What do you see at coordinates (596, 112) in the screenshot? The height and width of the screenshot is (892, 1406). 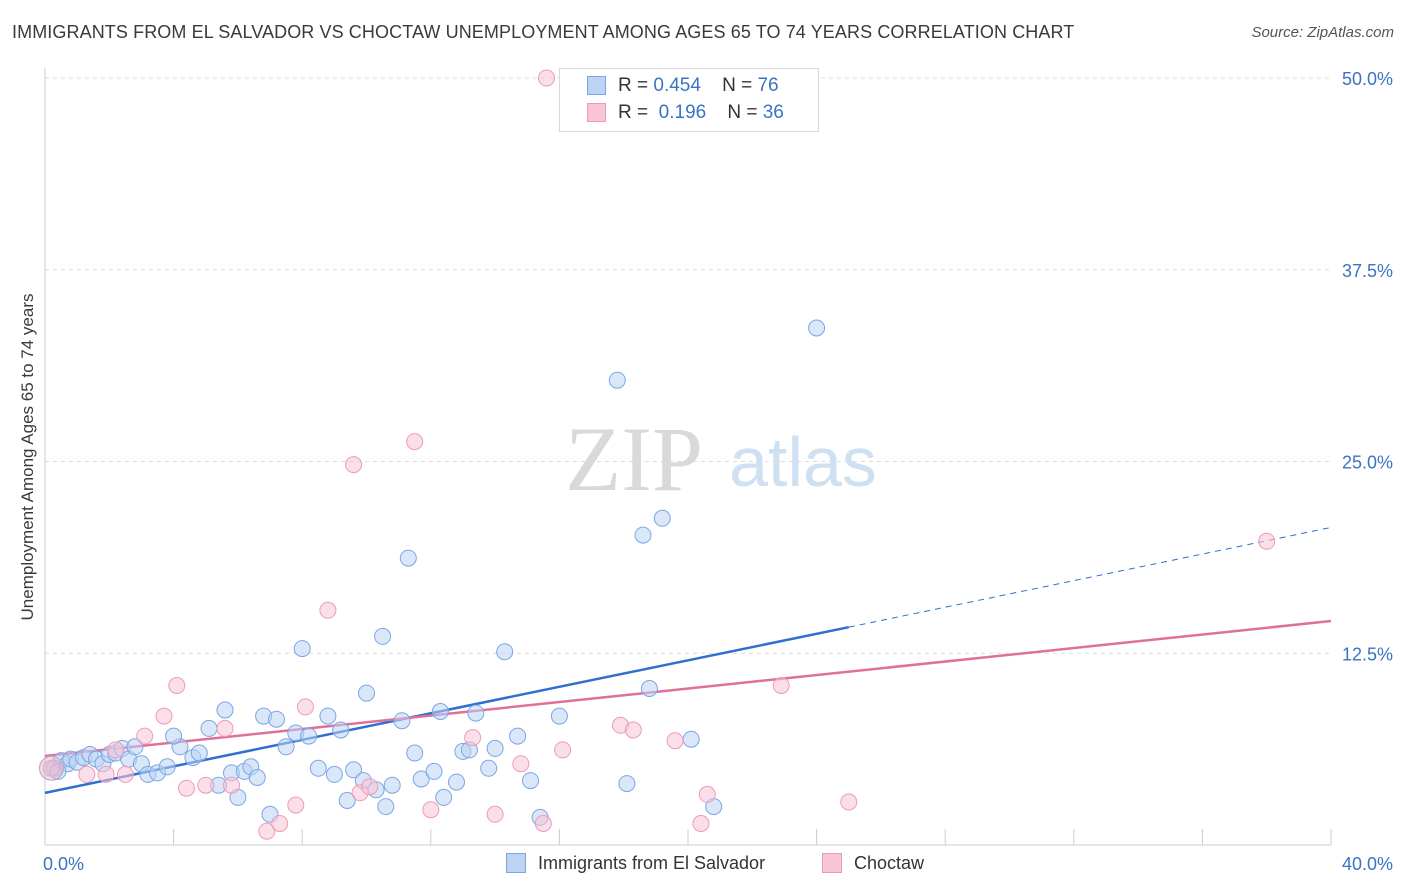 I see `legend-swatch-pink` at bounding box center [596, 112].